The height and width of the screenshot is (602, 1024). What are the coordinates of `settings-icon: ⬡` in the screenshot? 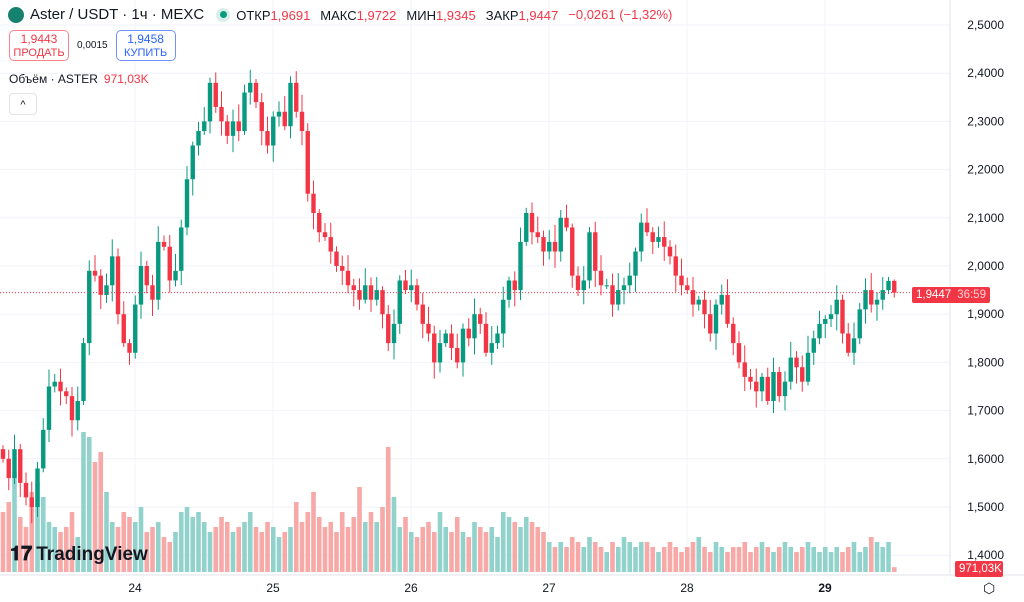 It's located at (989, 588).